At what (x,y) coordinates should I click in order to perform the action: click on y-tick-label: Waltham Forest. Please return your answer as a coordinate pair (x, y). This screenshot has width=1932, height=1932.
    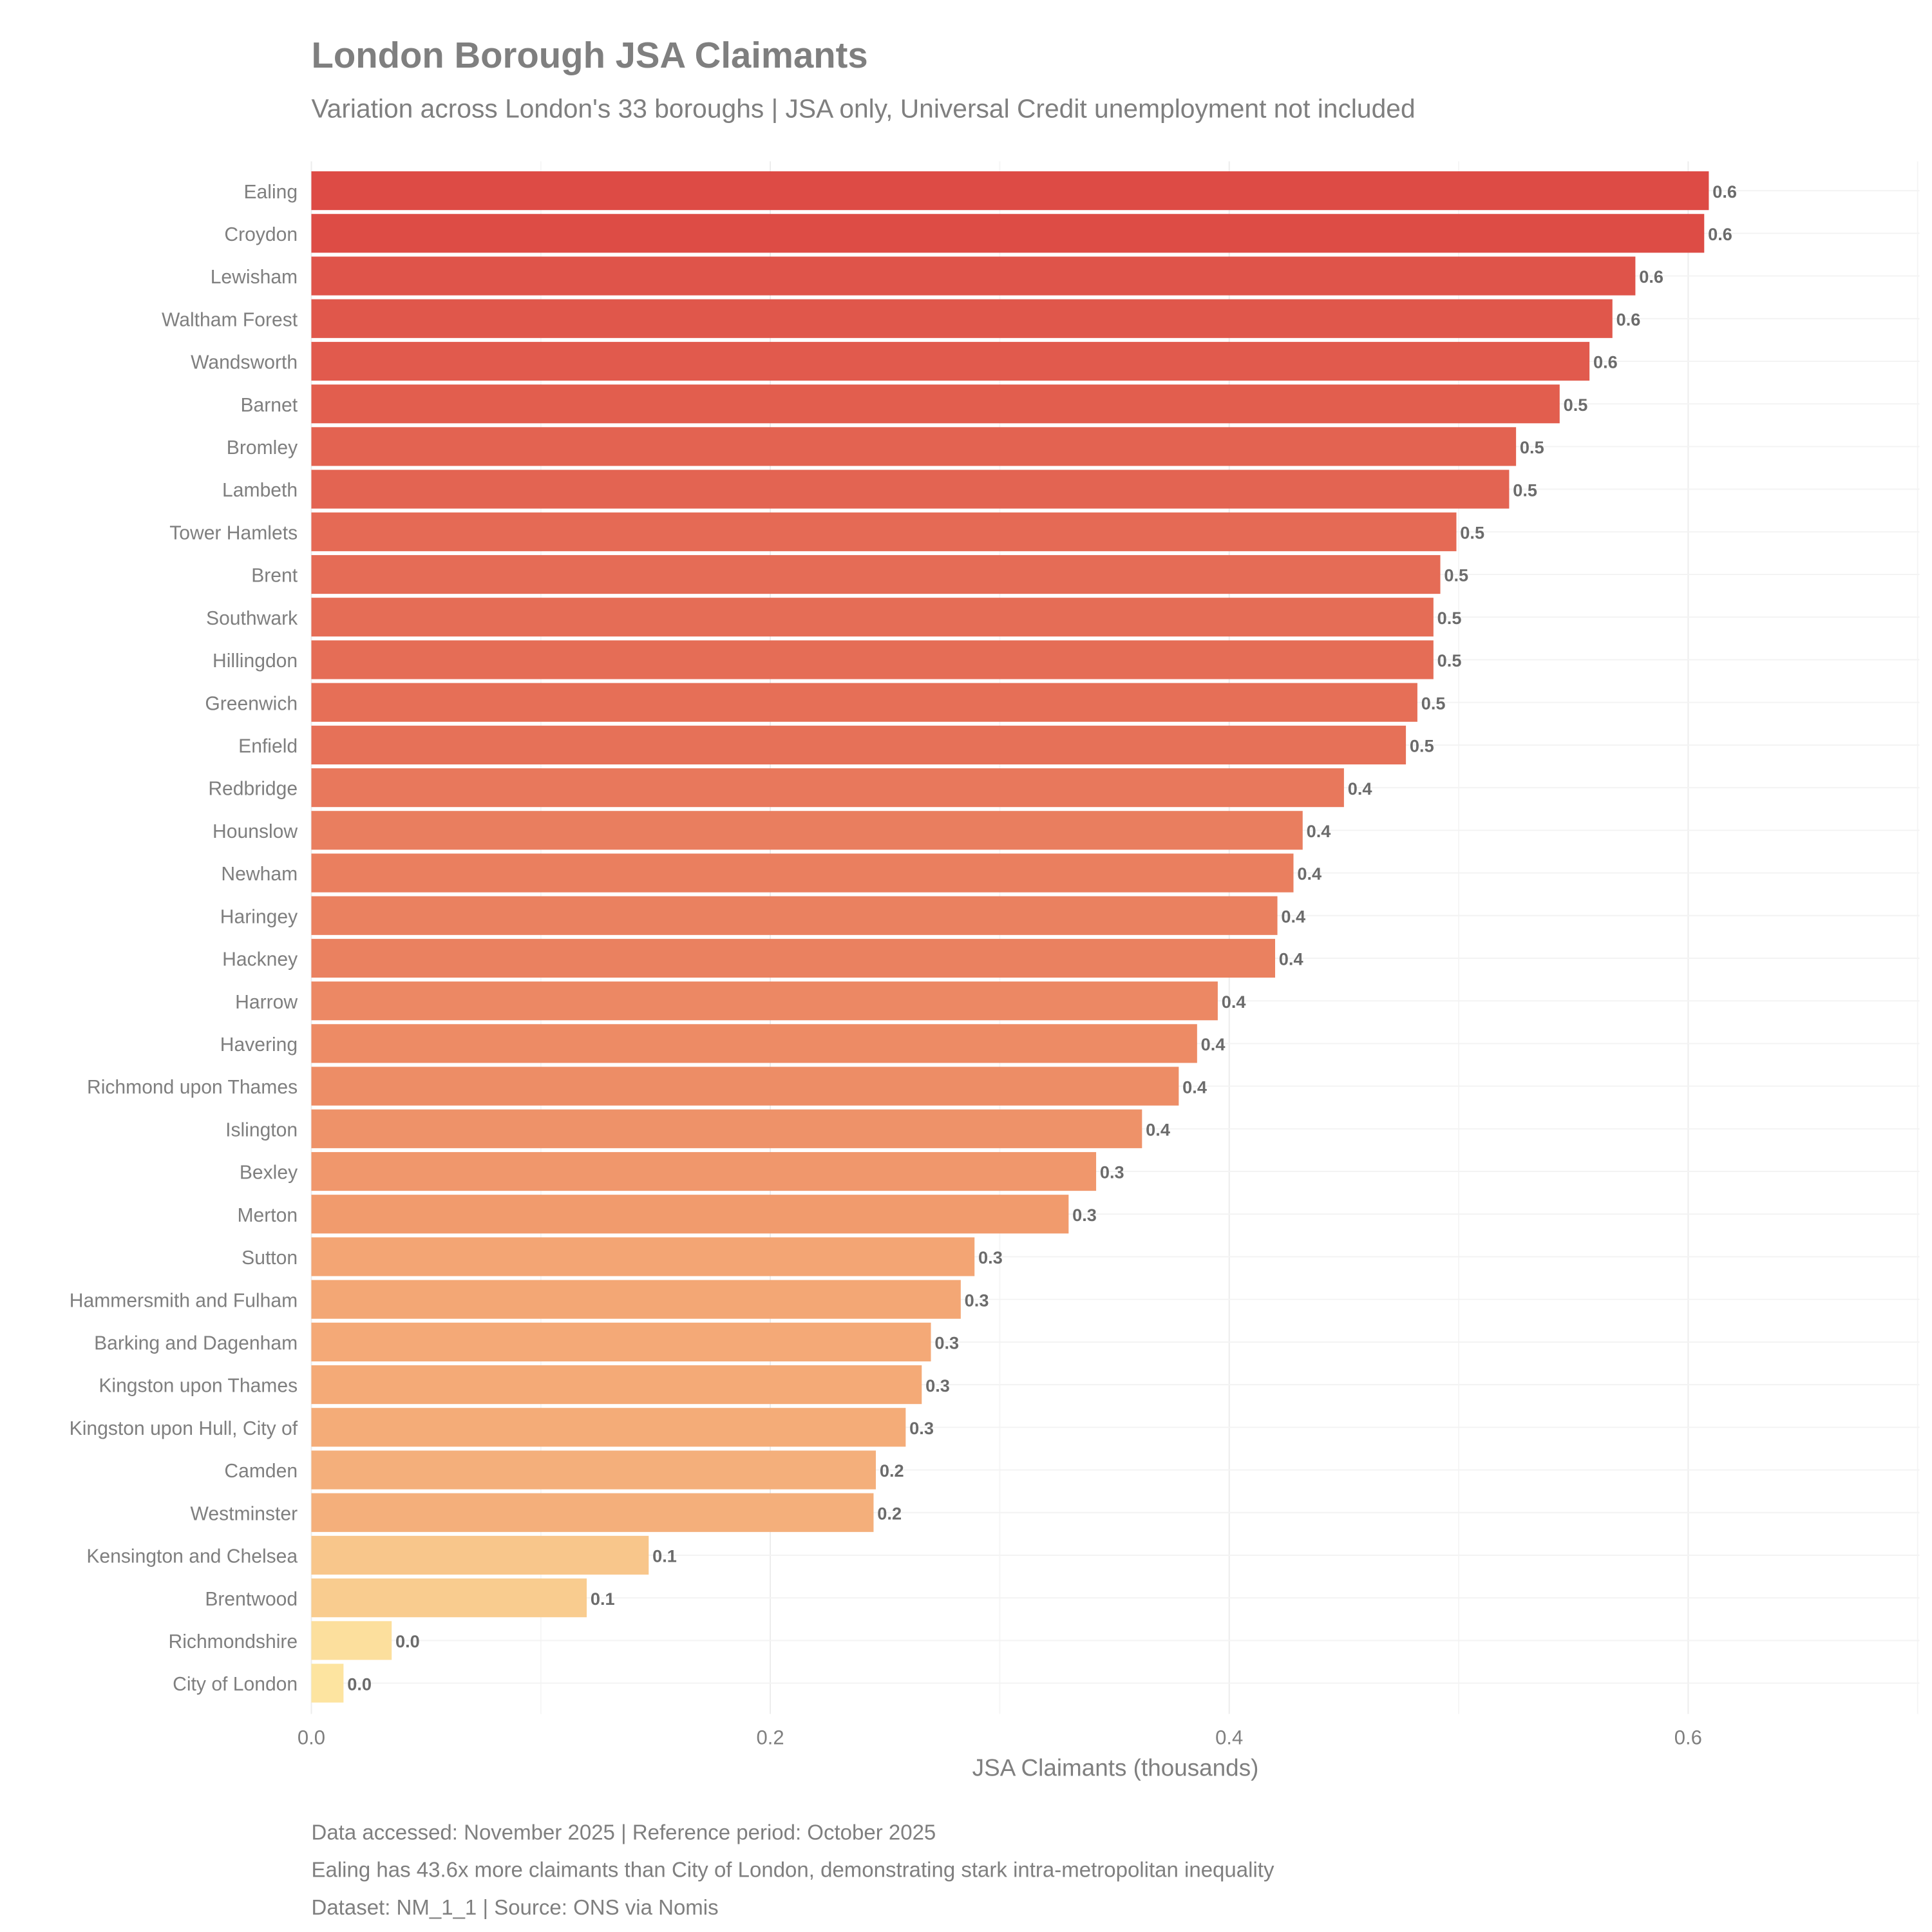
    Looking at the image, I should click on (230, 319).